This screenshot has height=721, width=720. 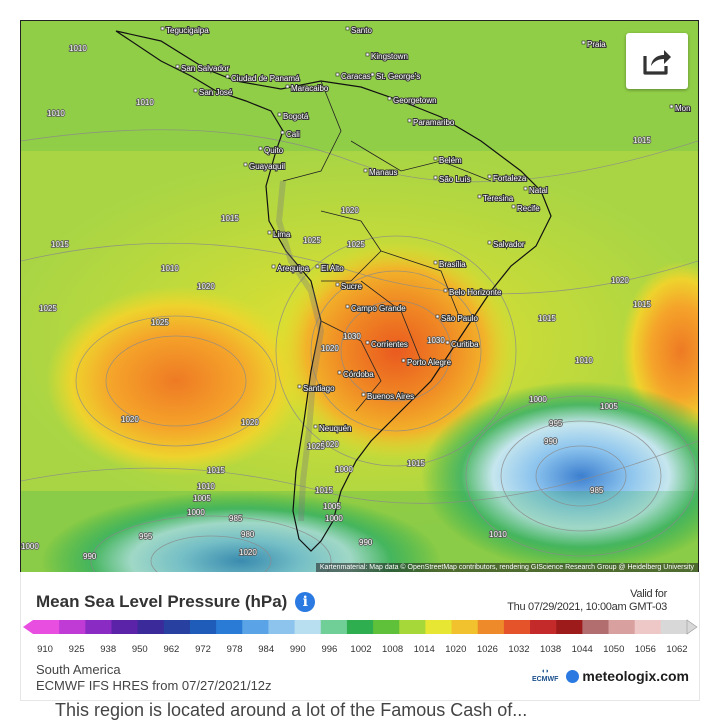 What do you see at coordinates (203, 649) in the screenshot?
I see `scale-label: 972` at bounding box center [203, 649].